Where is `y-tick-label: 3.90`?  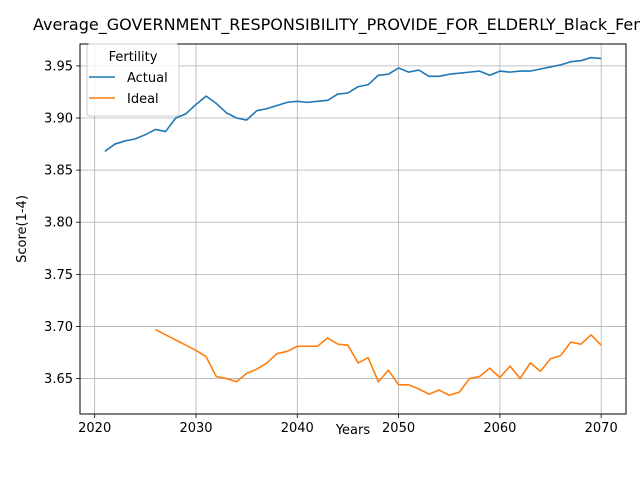 y-tick-label: 3.90 is located at coordinates (58, 119).